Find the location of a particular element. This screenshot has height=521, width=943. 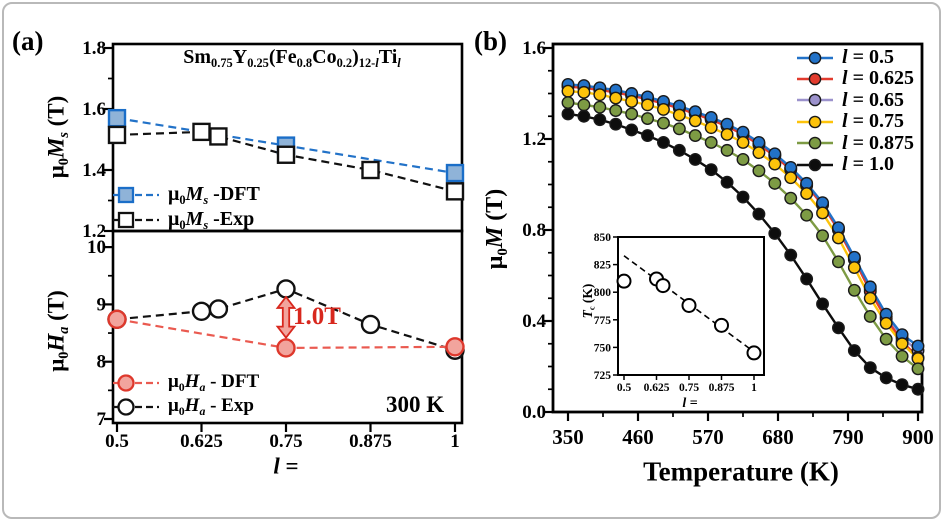

legend-item-l-0.65: l = 0.65 is located at coordinates (850, 100).